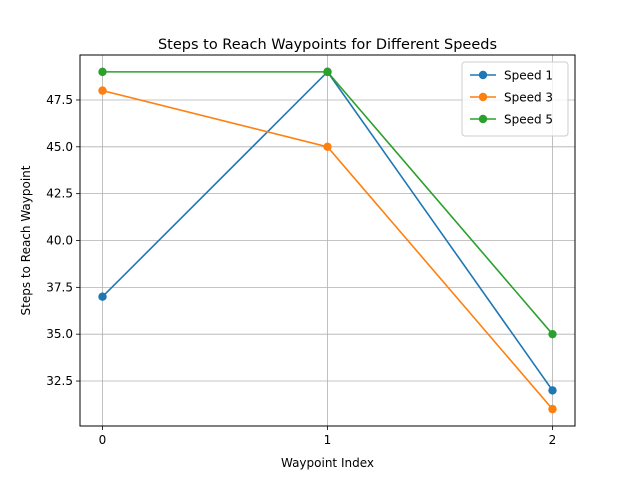 The image size is (639, 483). Describe the element at coordinates (59, 334) in the screenshot. I see `y-tick-label: 35.0` at that location.